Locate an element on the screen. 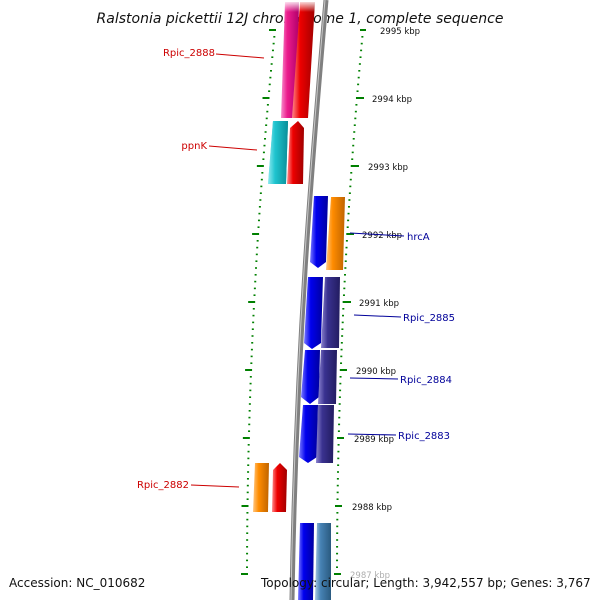 The height and width of the screenshot is (600, 600). gene-hrca-pair is located at coordinates (319, 232).